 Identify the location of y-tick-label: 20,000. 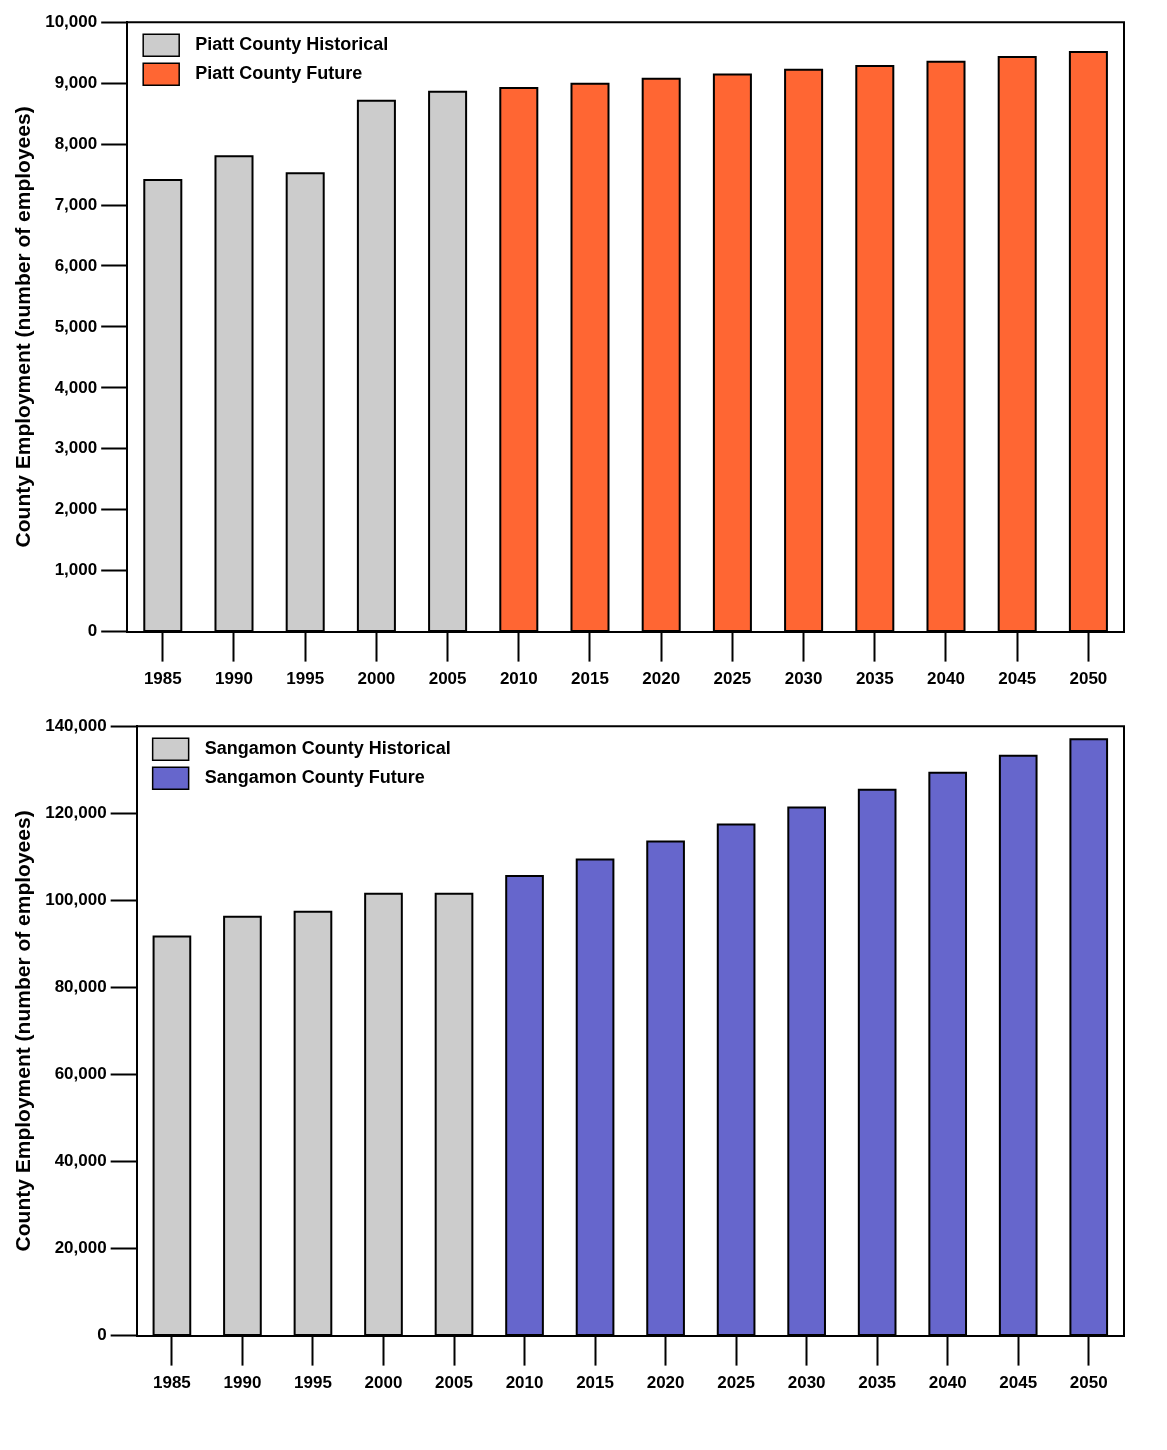
(80, 1248).